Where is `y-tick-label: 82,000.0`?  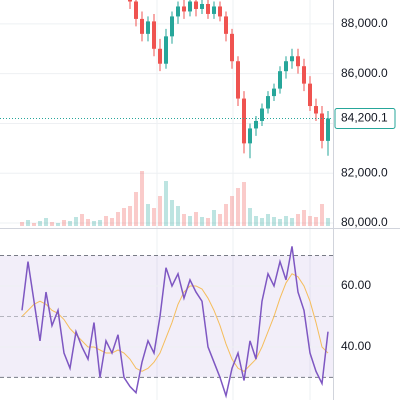 y-tick-label: 82,000.0 is located at coordinates (364, 172).